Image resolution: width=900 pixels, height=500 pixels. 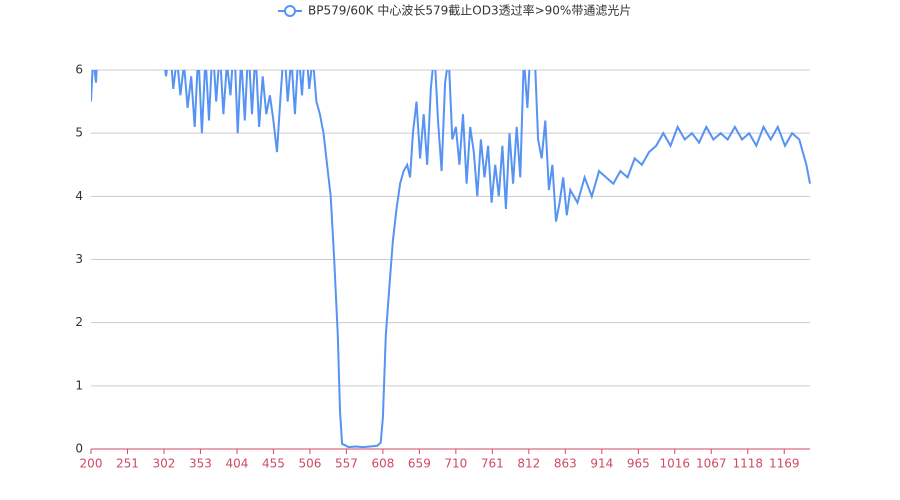 I want to click on x-tick-label: 965, so click(x=638, y=464).